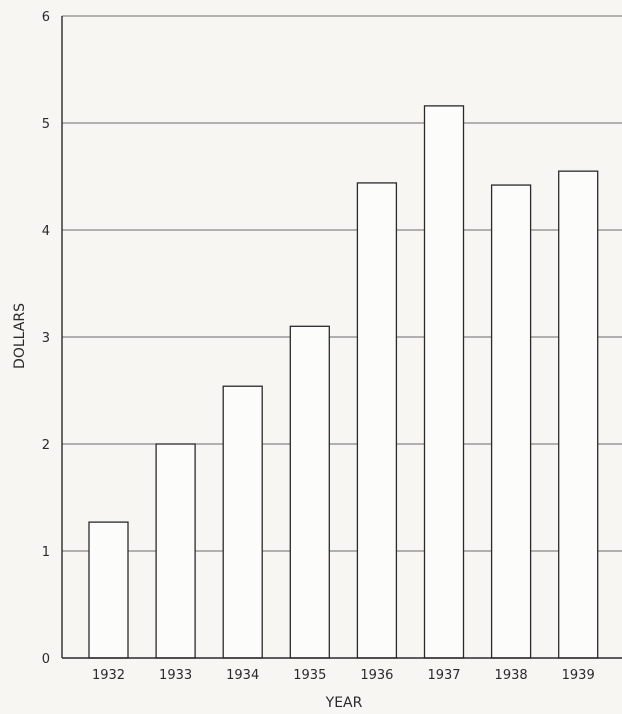  I want to click on x-tick-label: 1938, so click(511, 675).